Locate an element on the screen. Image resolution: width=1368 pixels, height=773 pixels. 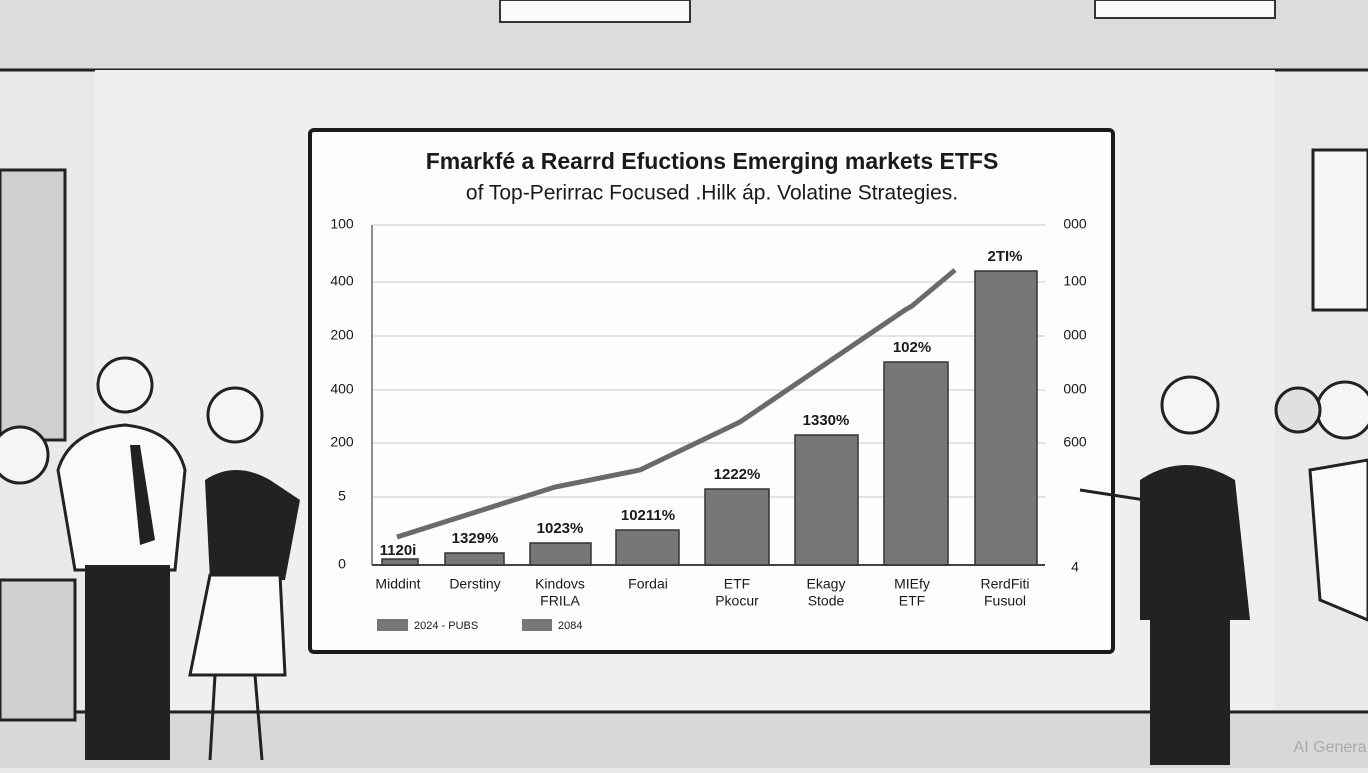
trend-line is located at coordinates (676, 404).